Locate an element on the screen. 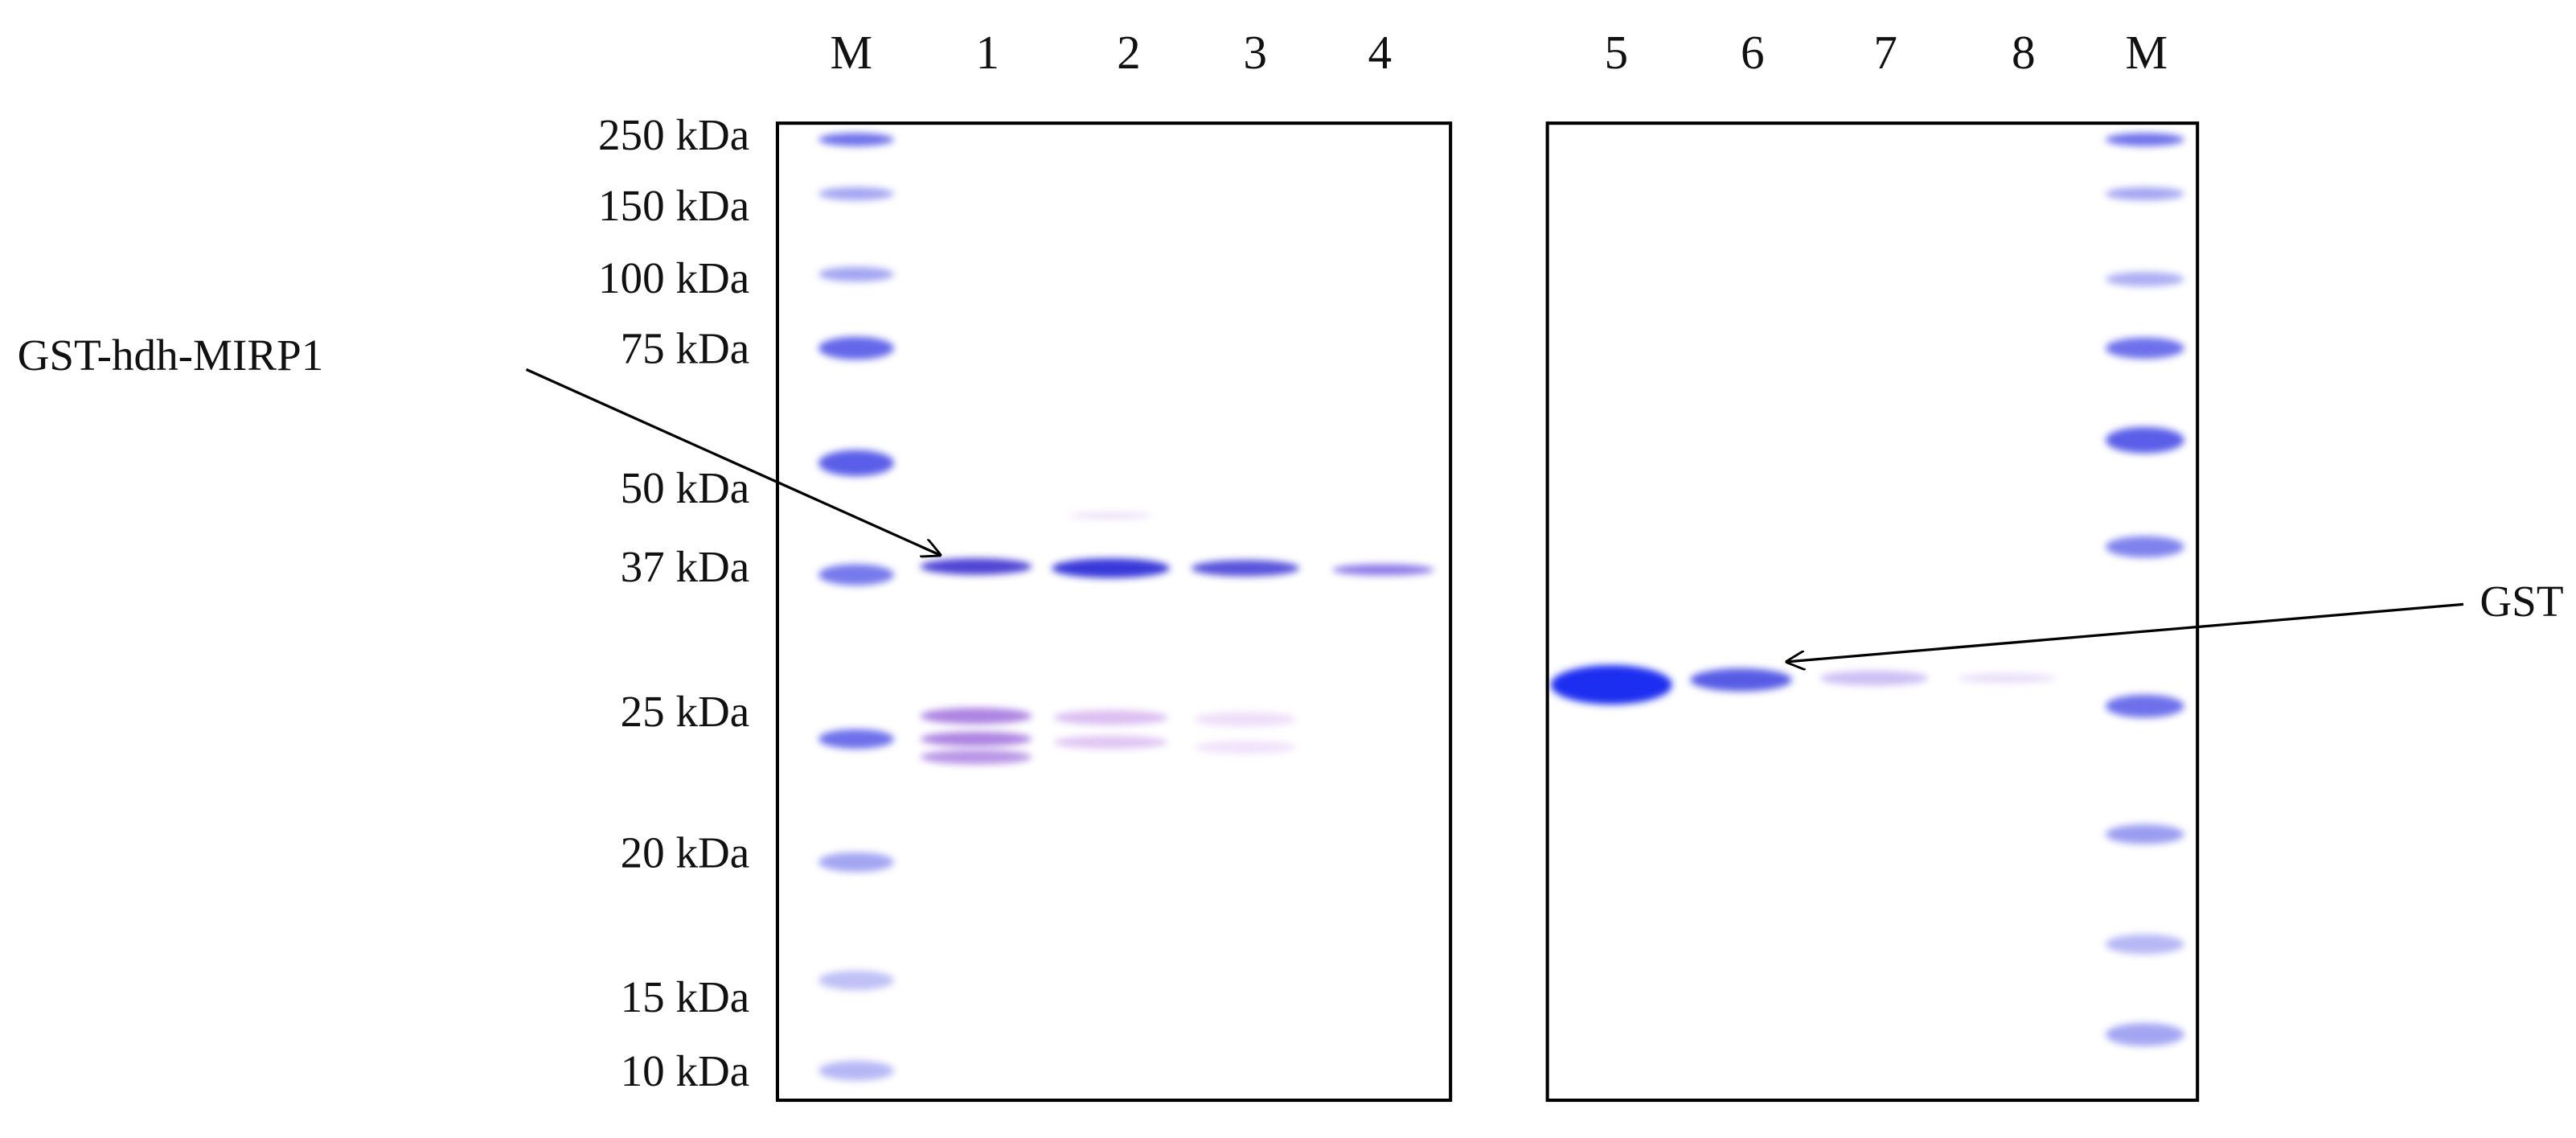  annotation: GST-hdh-MIRP1 is located at coordinates (171, 356).